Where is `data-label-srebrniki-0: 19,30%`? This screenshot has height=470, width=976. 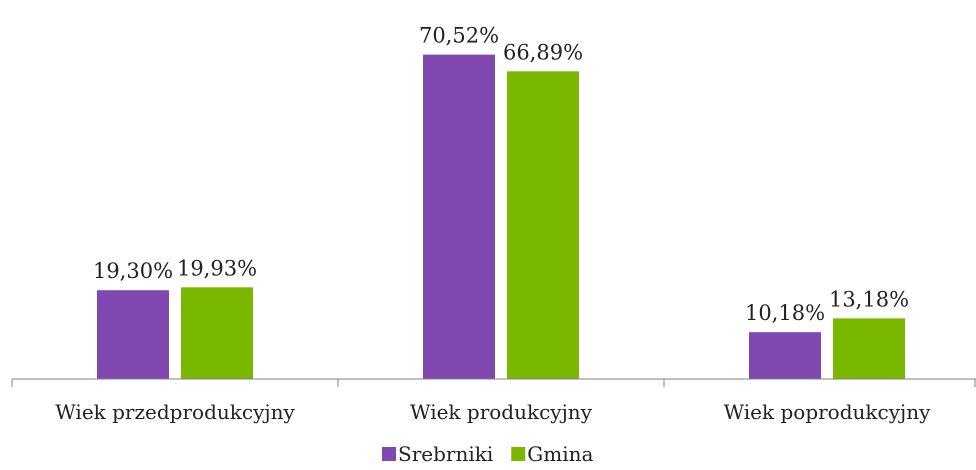 data-label-srebrniki-0: 19,30% is located at coordinates (133, 271).